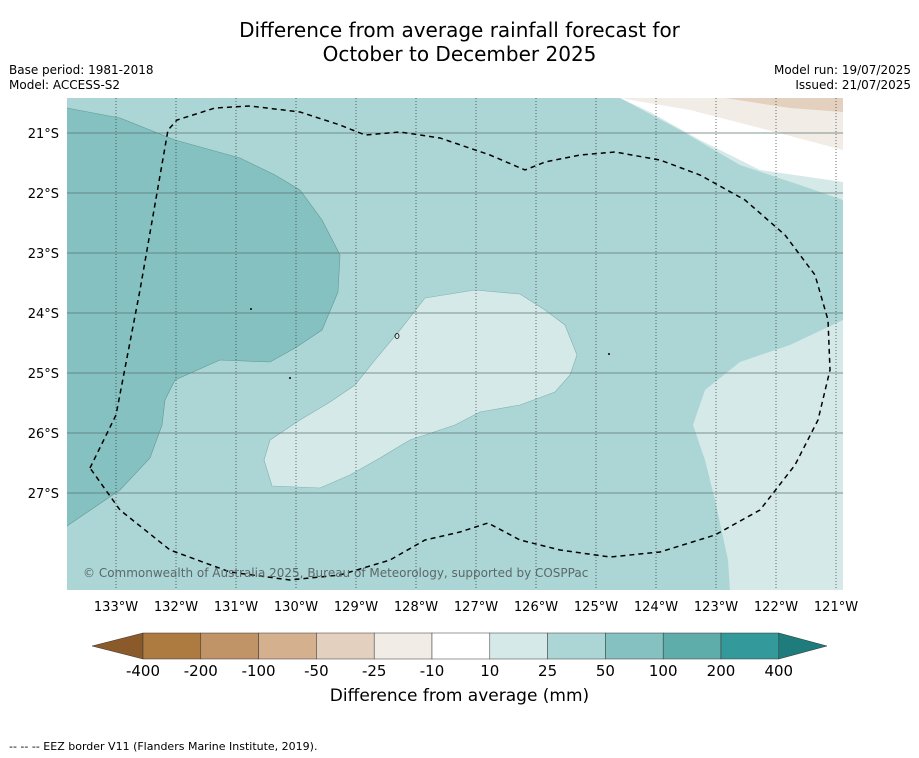  What do you see at coordinates (43, 434) in the screenshot?
I see `latitude-label: 26°S` at bounding box center [43, 434].